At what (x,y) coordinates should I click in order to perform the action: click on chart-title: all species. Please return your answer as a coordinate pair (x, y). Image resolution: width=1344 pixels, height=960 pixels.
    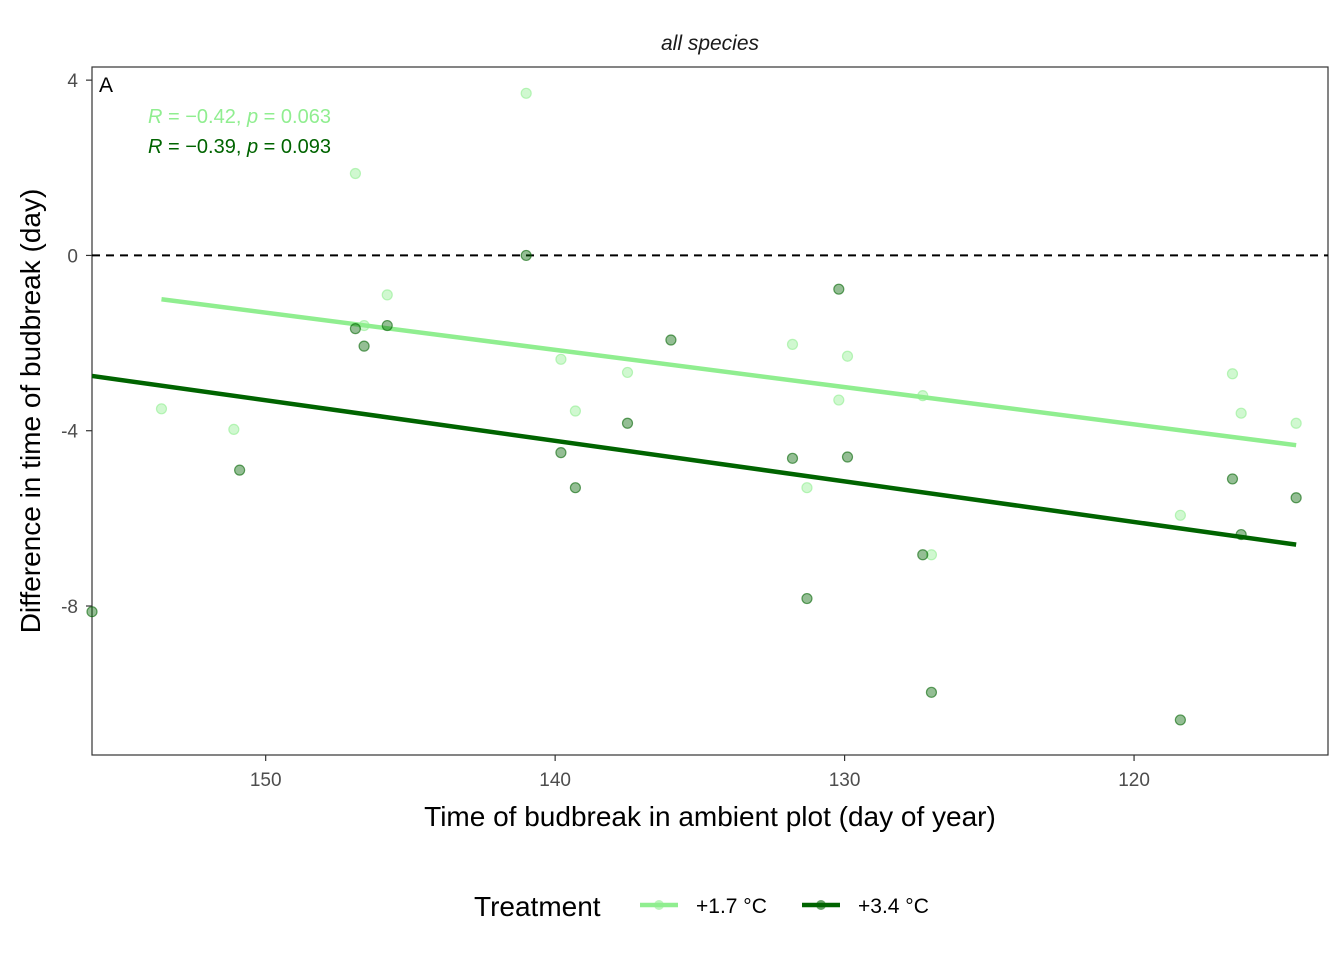
    Looking at the image, I should click on (710, 43).